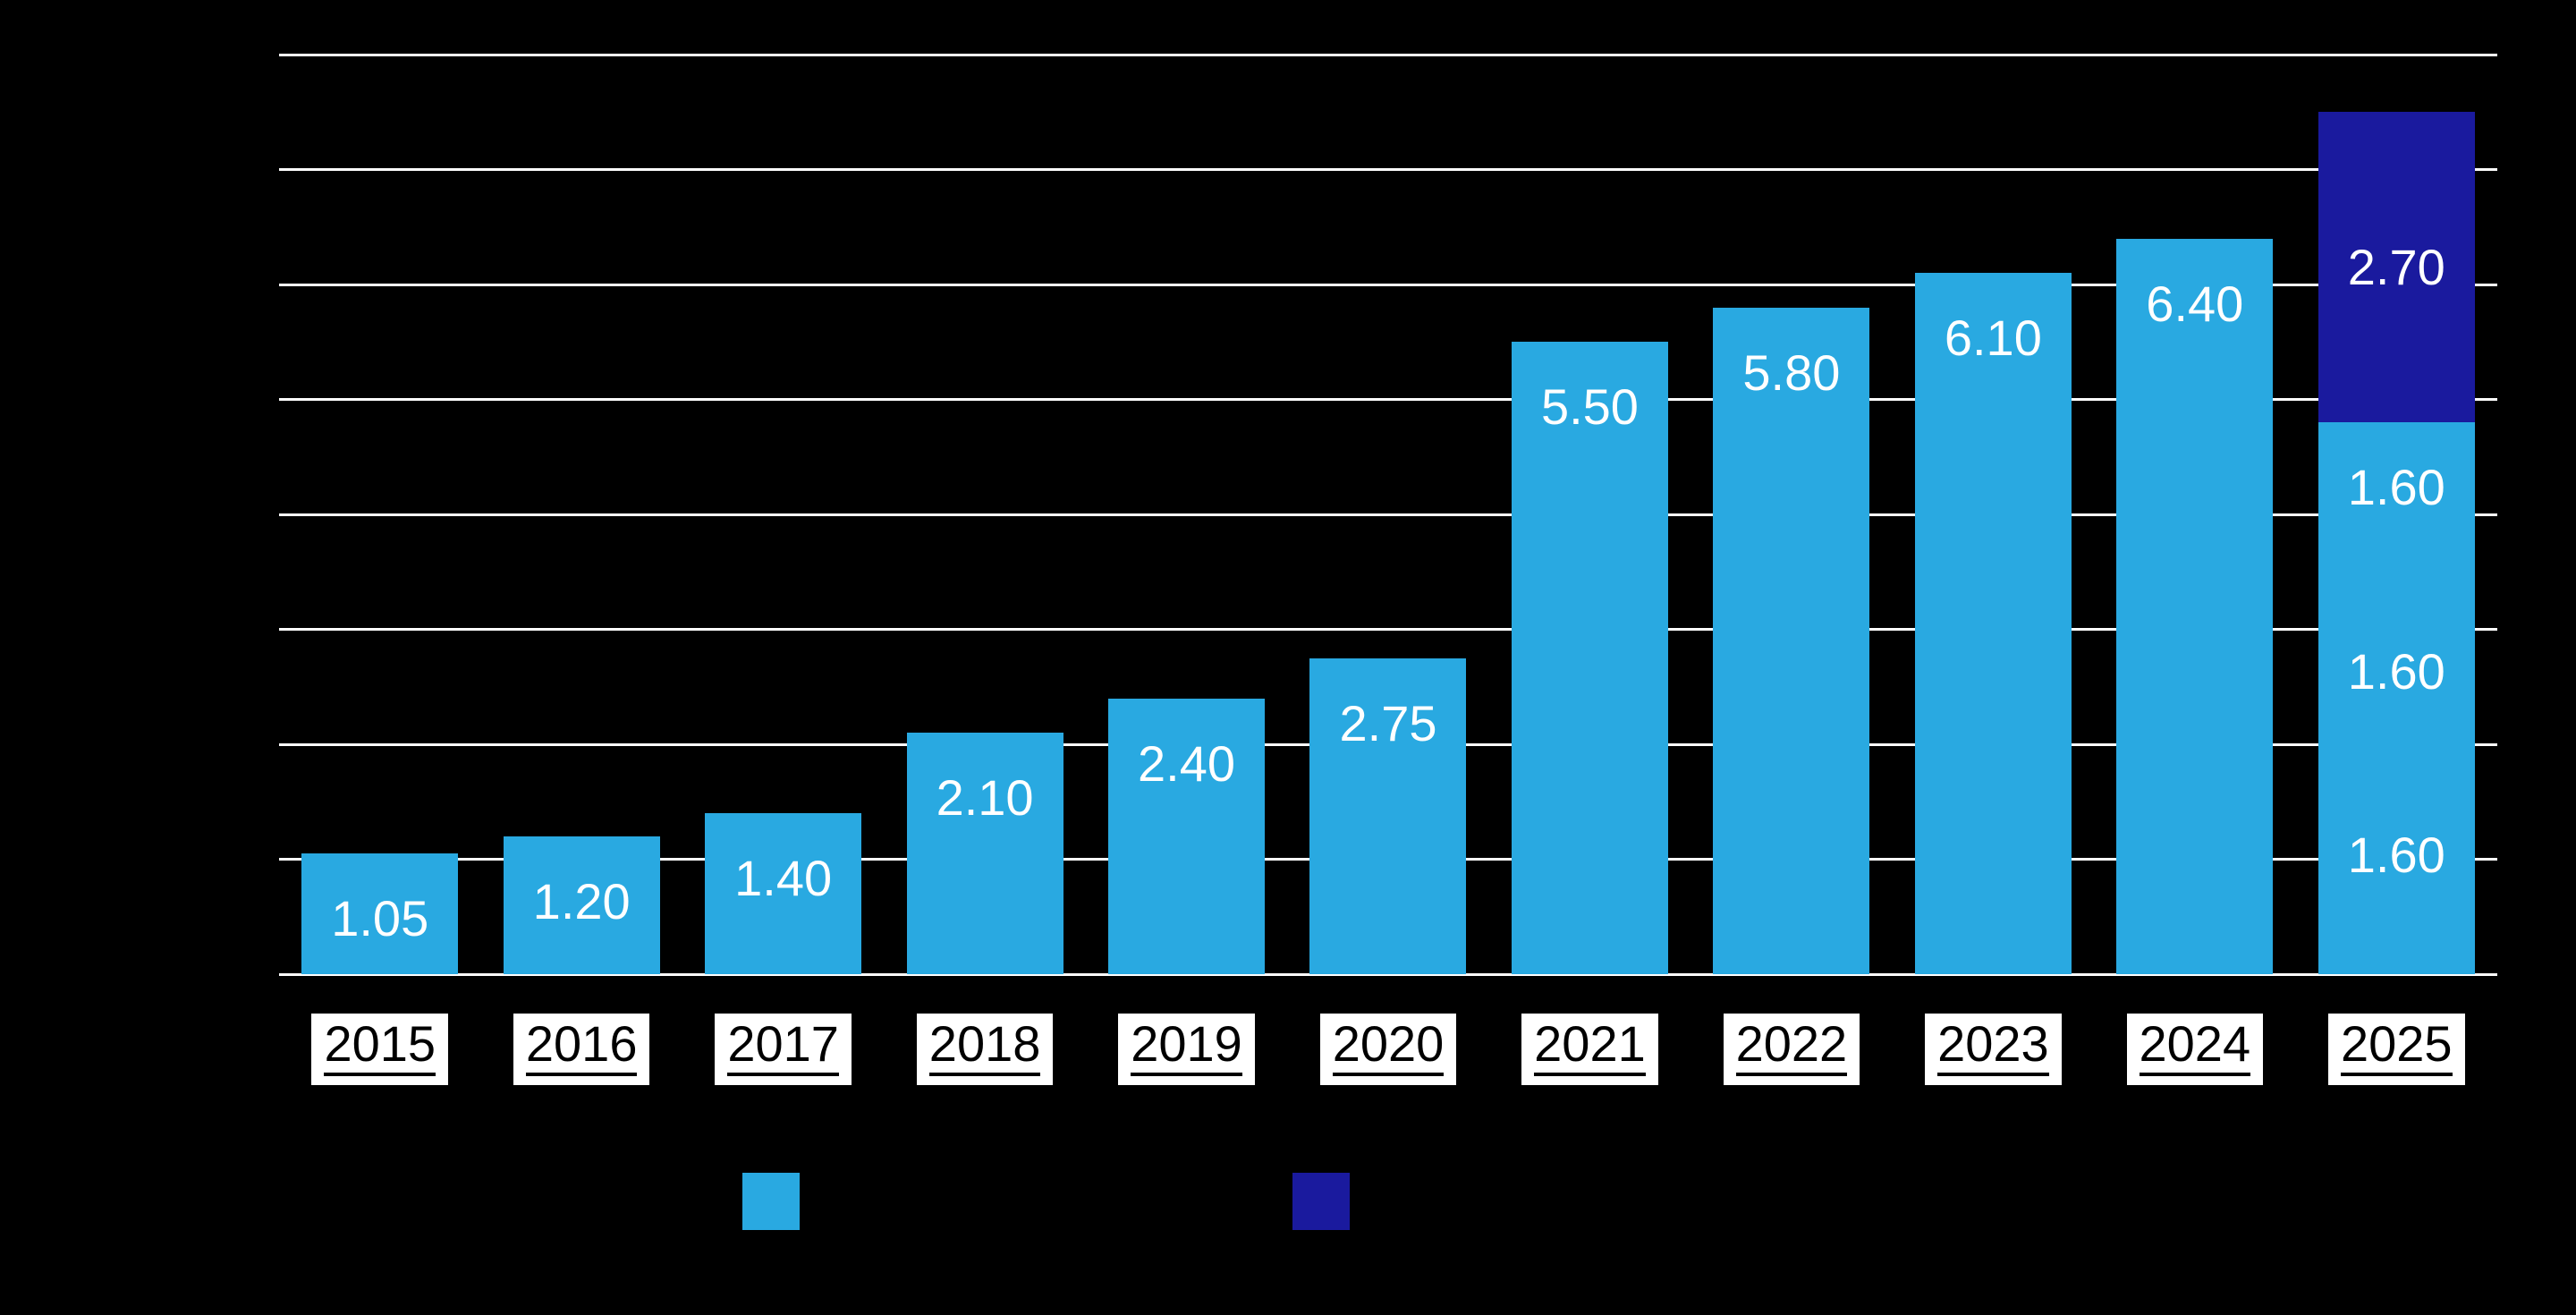  I want to click on bar-segment: 2.75, so click(1388, 816).